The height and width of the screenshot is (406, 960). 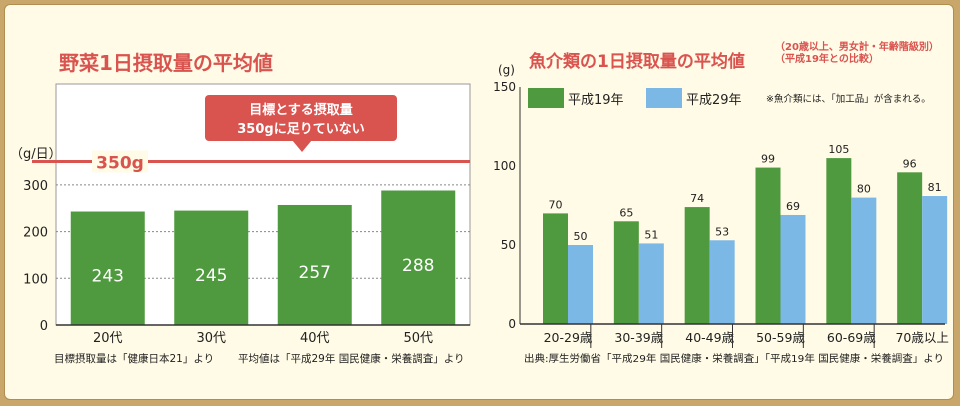 What do you see at coordinates (556, 204) in the screenshot?
I see `seafood-bar-value-label: 70` at bounding box center [556, 204].